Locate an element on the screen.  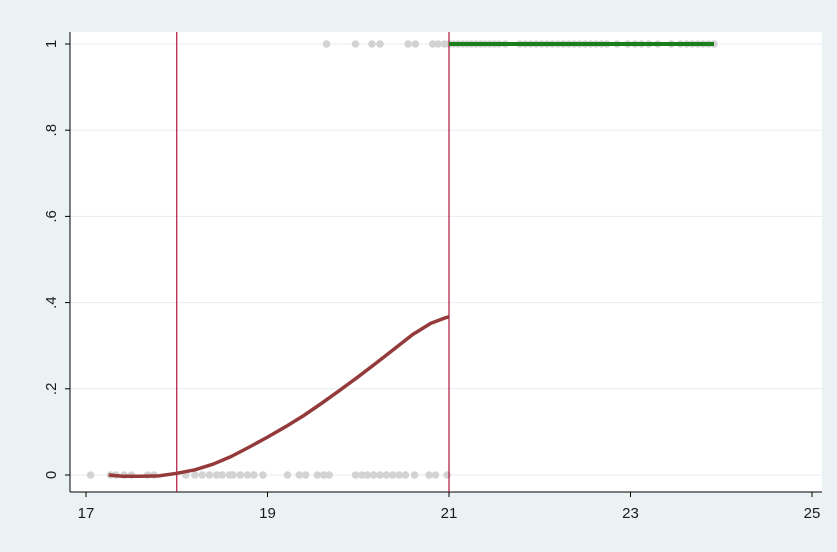
y-tick-label-4: .8 is located at coordinates (51, 130).